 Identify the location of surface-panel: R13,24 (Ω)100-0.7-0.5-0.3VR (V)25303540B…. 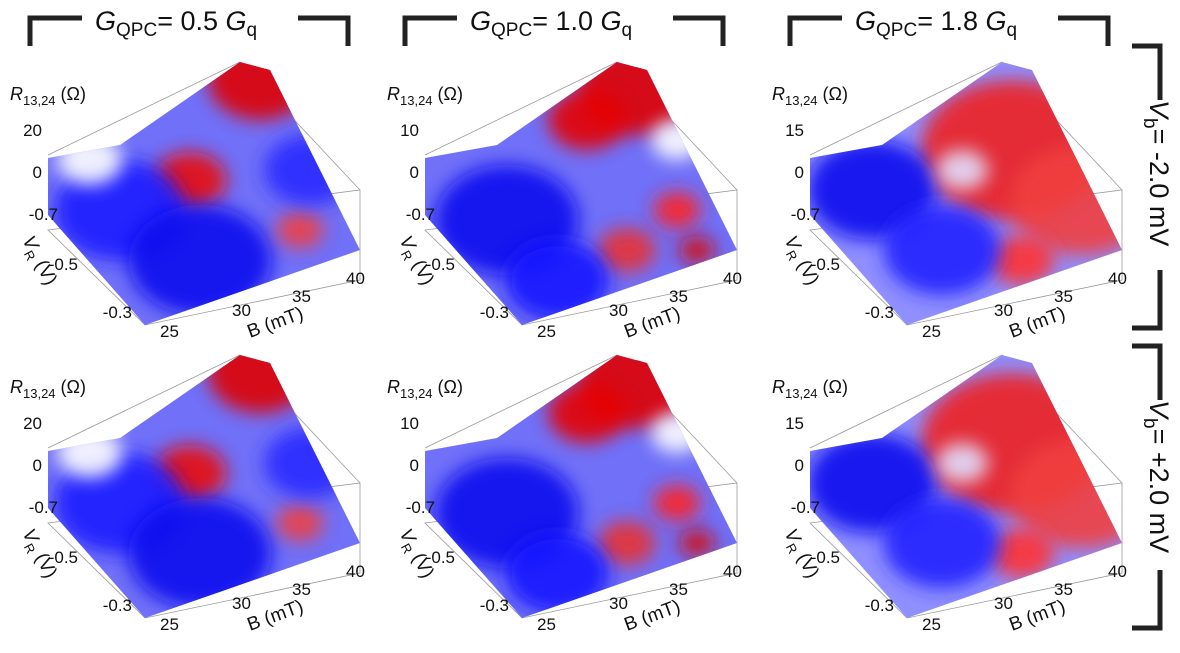
(564, 202).